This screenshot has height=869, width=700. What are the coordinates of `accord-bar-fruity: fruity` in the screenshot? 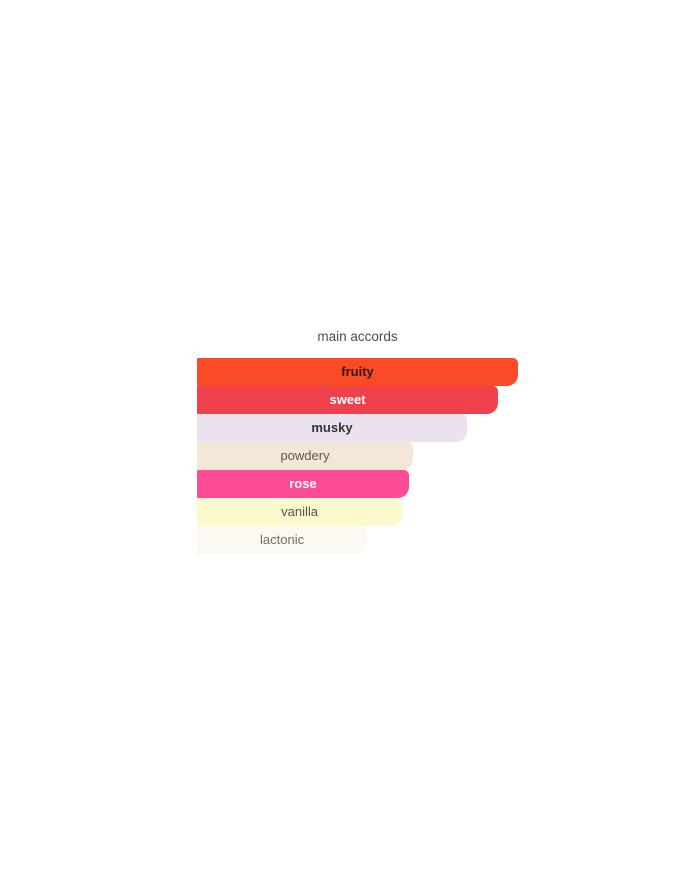 It's located at (357, 372).